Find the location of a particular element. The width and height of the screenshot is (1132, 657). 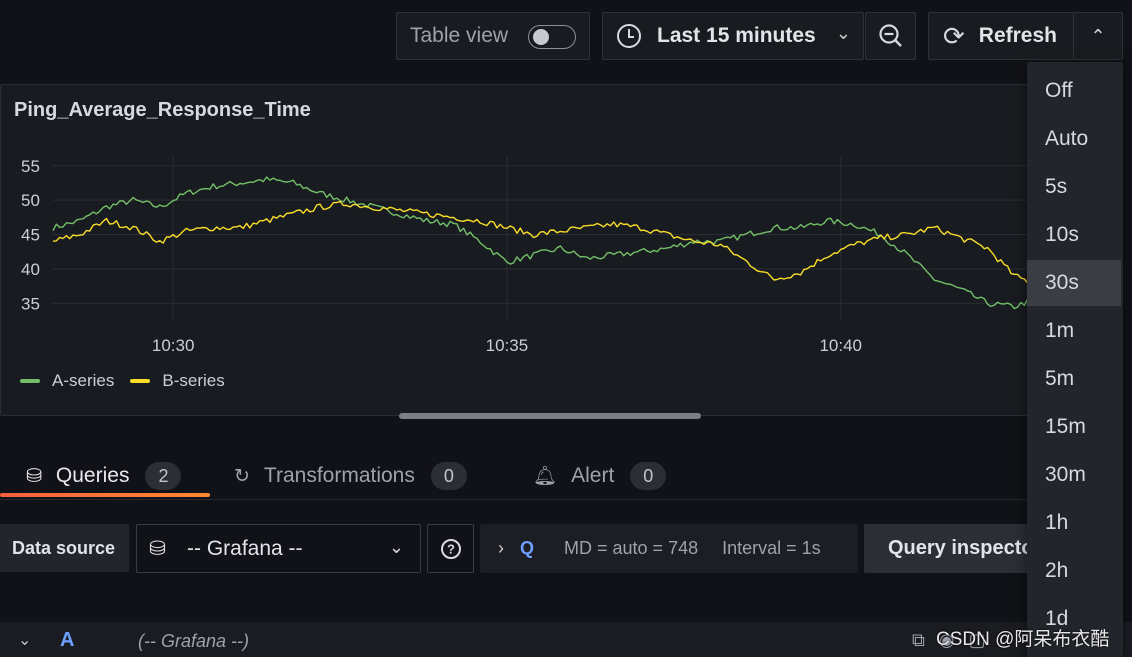

query-datasource: (-- Grafana --) is located at coordinates (194, 641).